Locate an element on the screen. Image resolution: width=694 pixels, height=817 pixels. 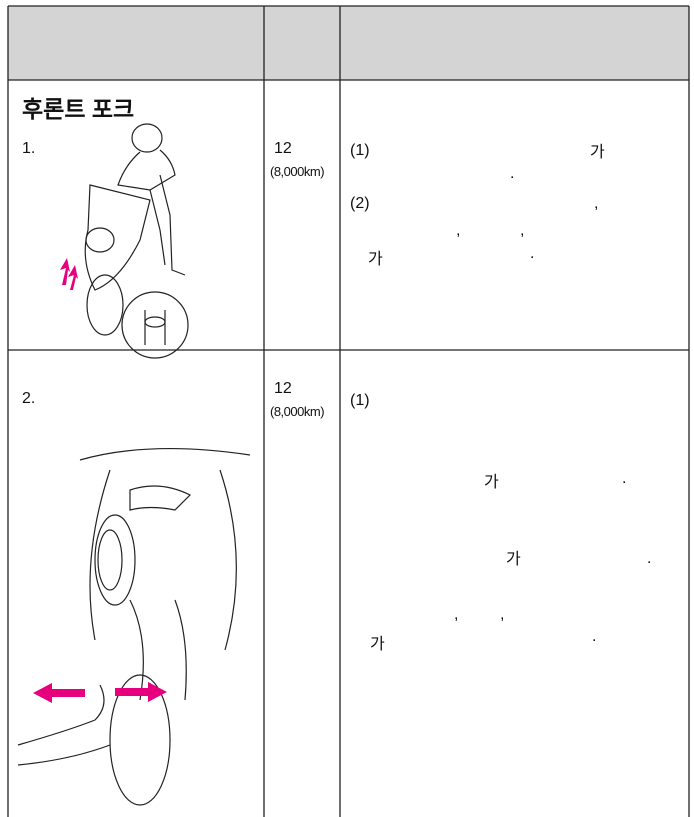
illustration-rider is located at coordinates (136, 241).